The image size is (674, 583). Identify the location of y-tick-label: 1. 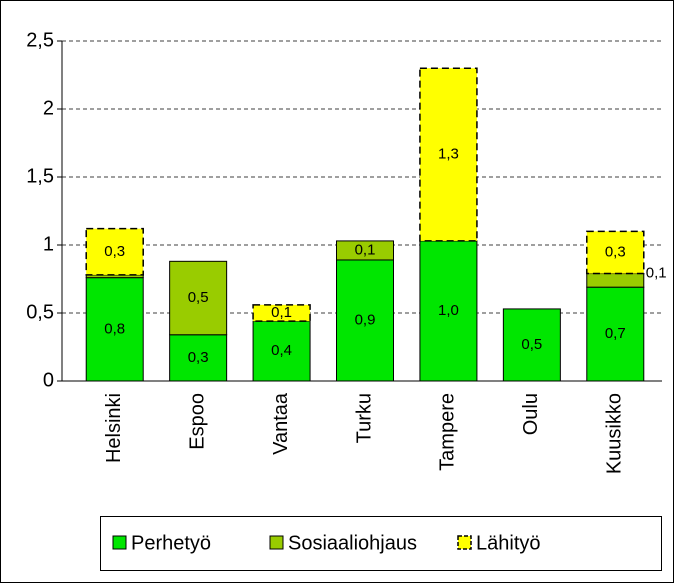
(48, 244).